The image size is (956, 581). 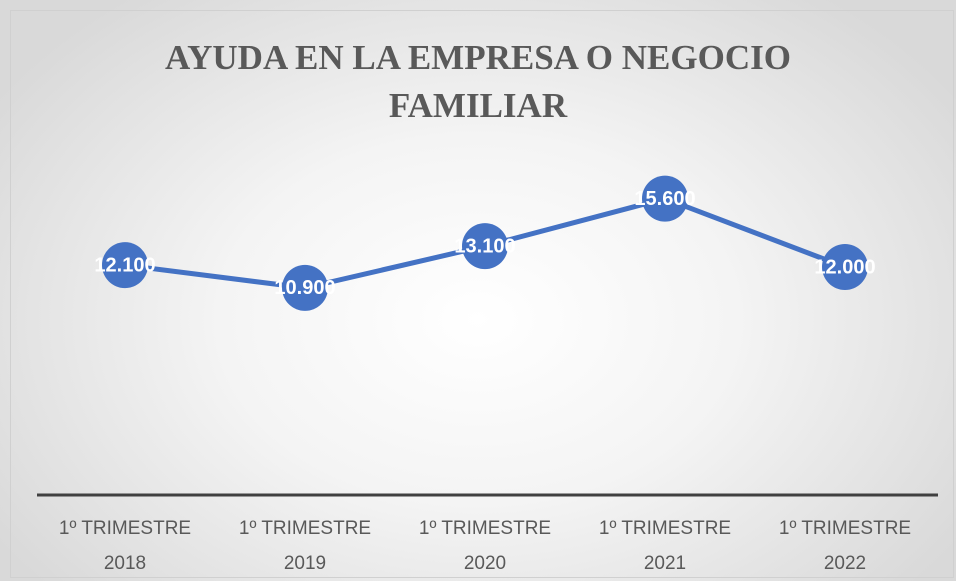 What do you see at coordinates (125, 546) in the screenshot?
I see `x-tick-label: 1º TRIMESTRE 2018` at bounding box center [125, 546].